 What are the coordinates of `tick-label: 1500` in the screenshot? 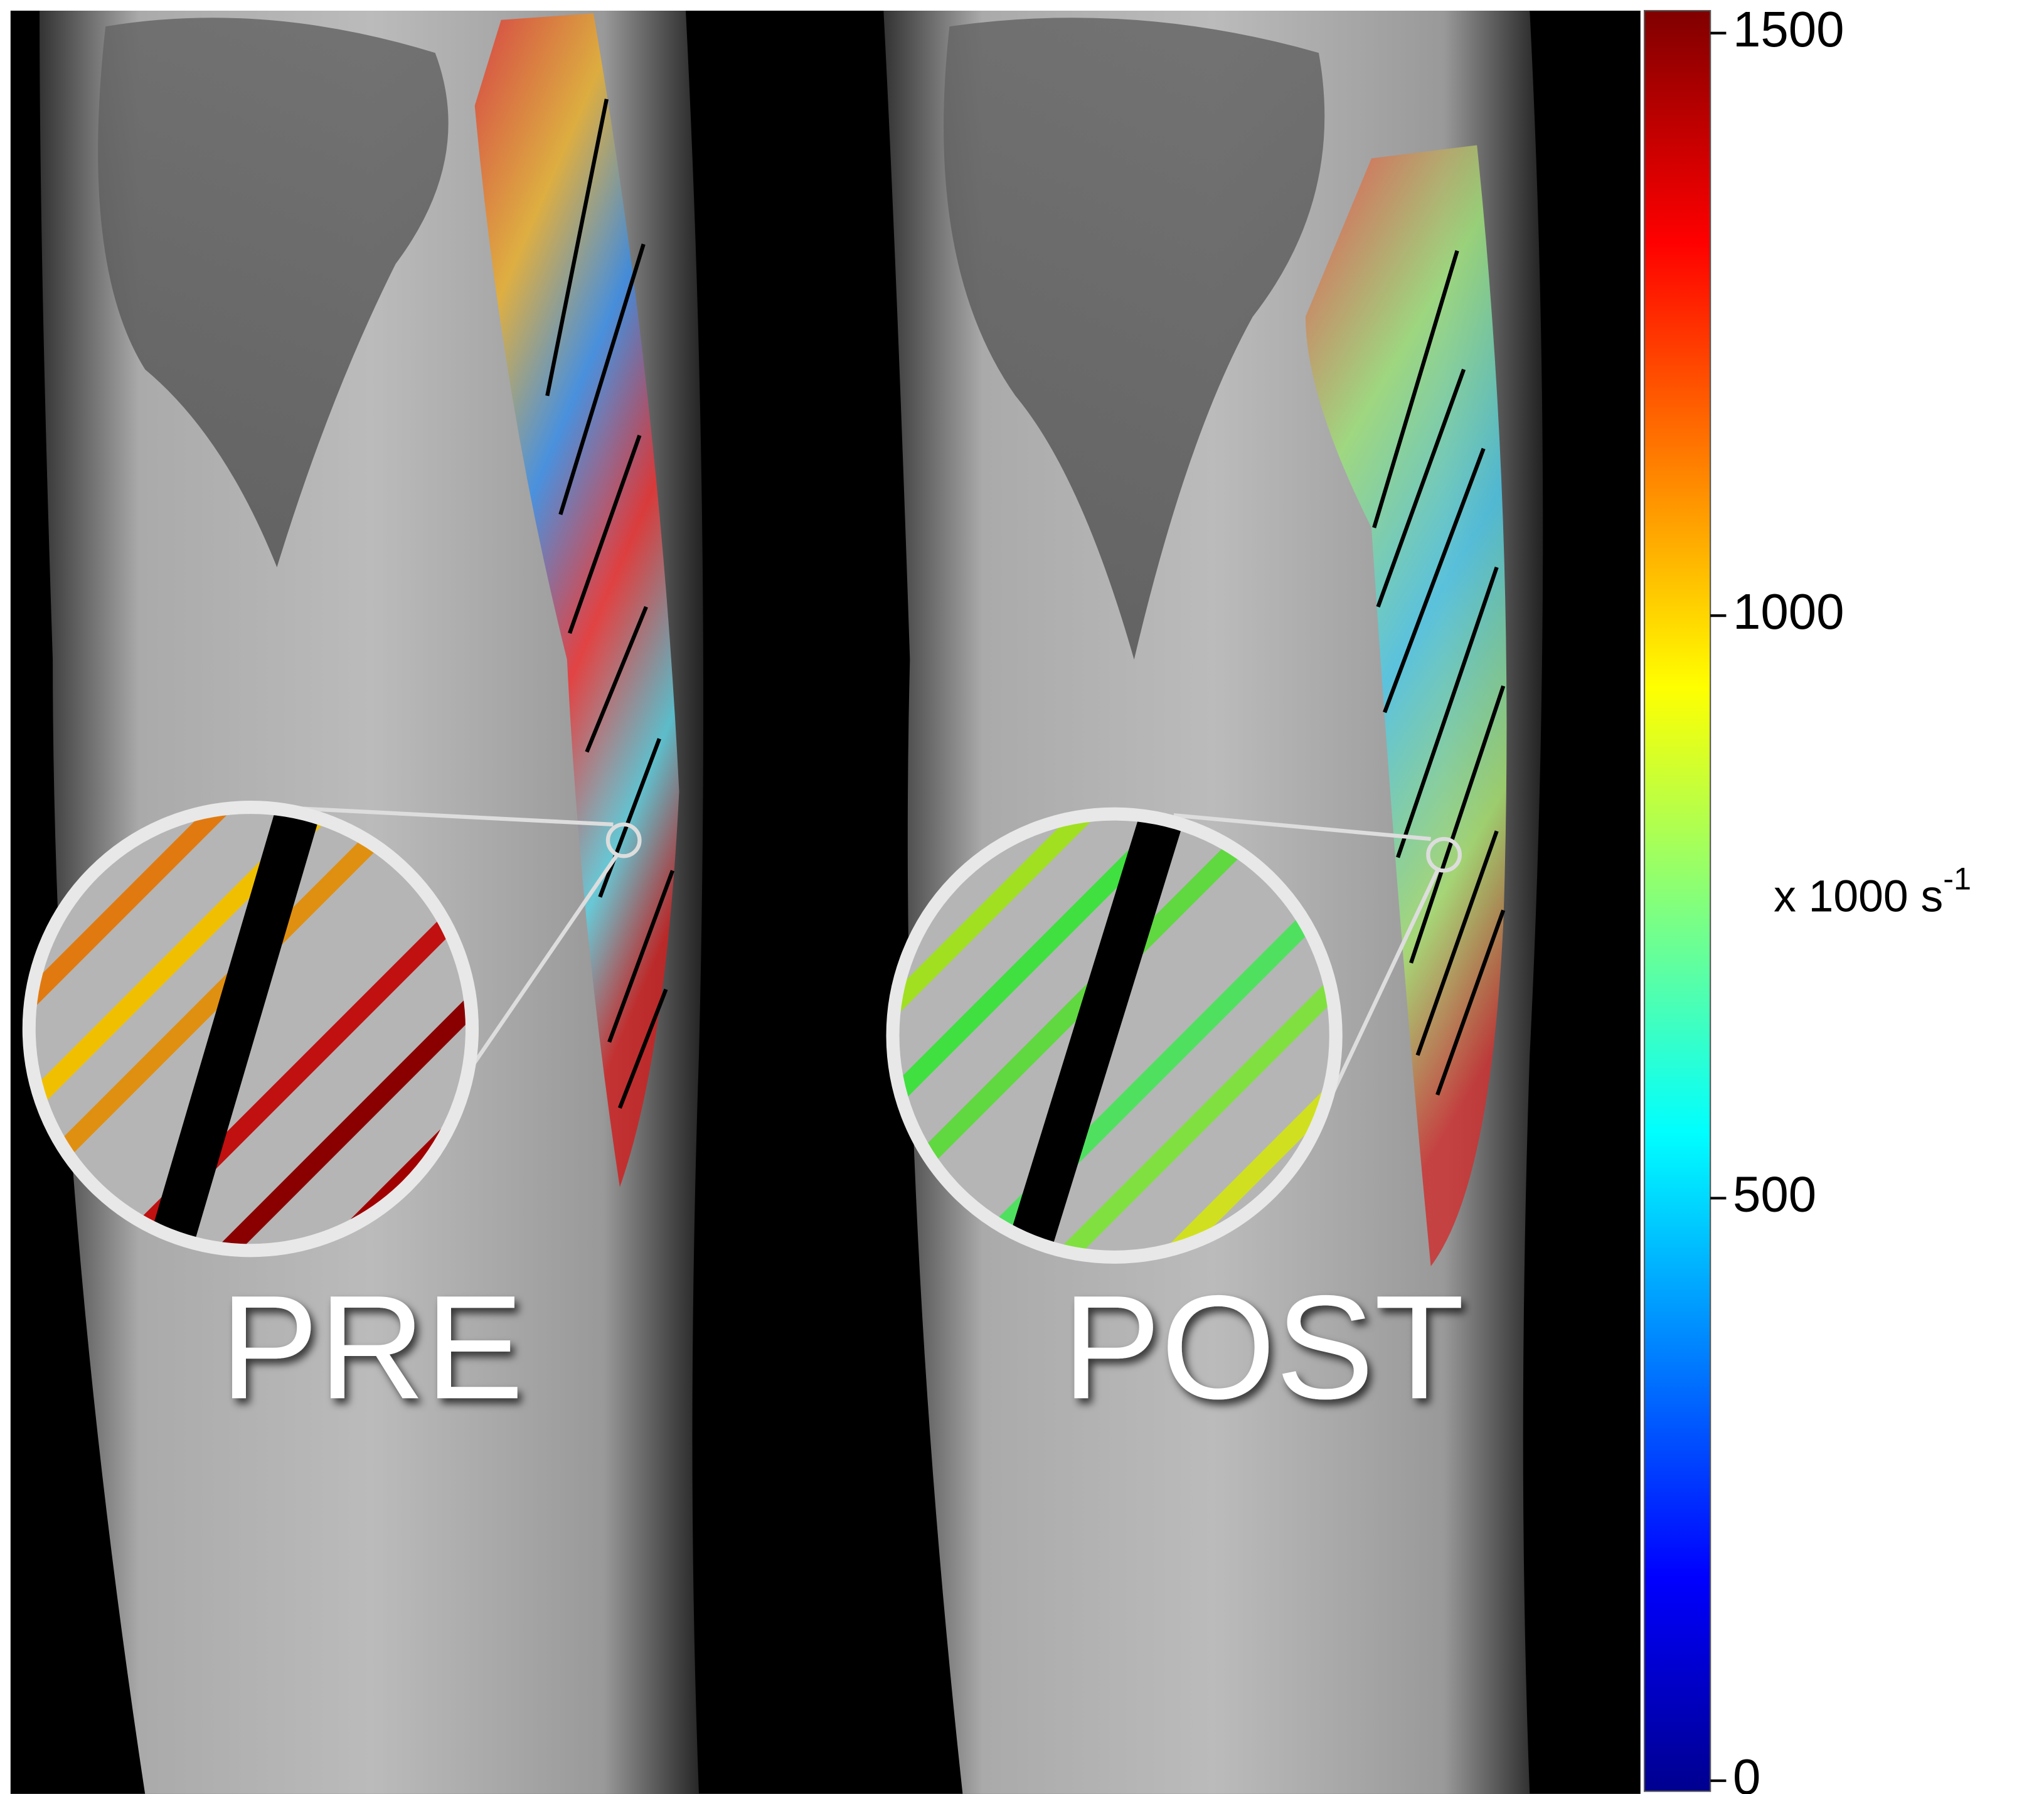 It's located at (1788, 29).